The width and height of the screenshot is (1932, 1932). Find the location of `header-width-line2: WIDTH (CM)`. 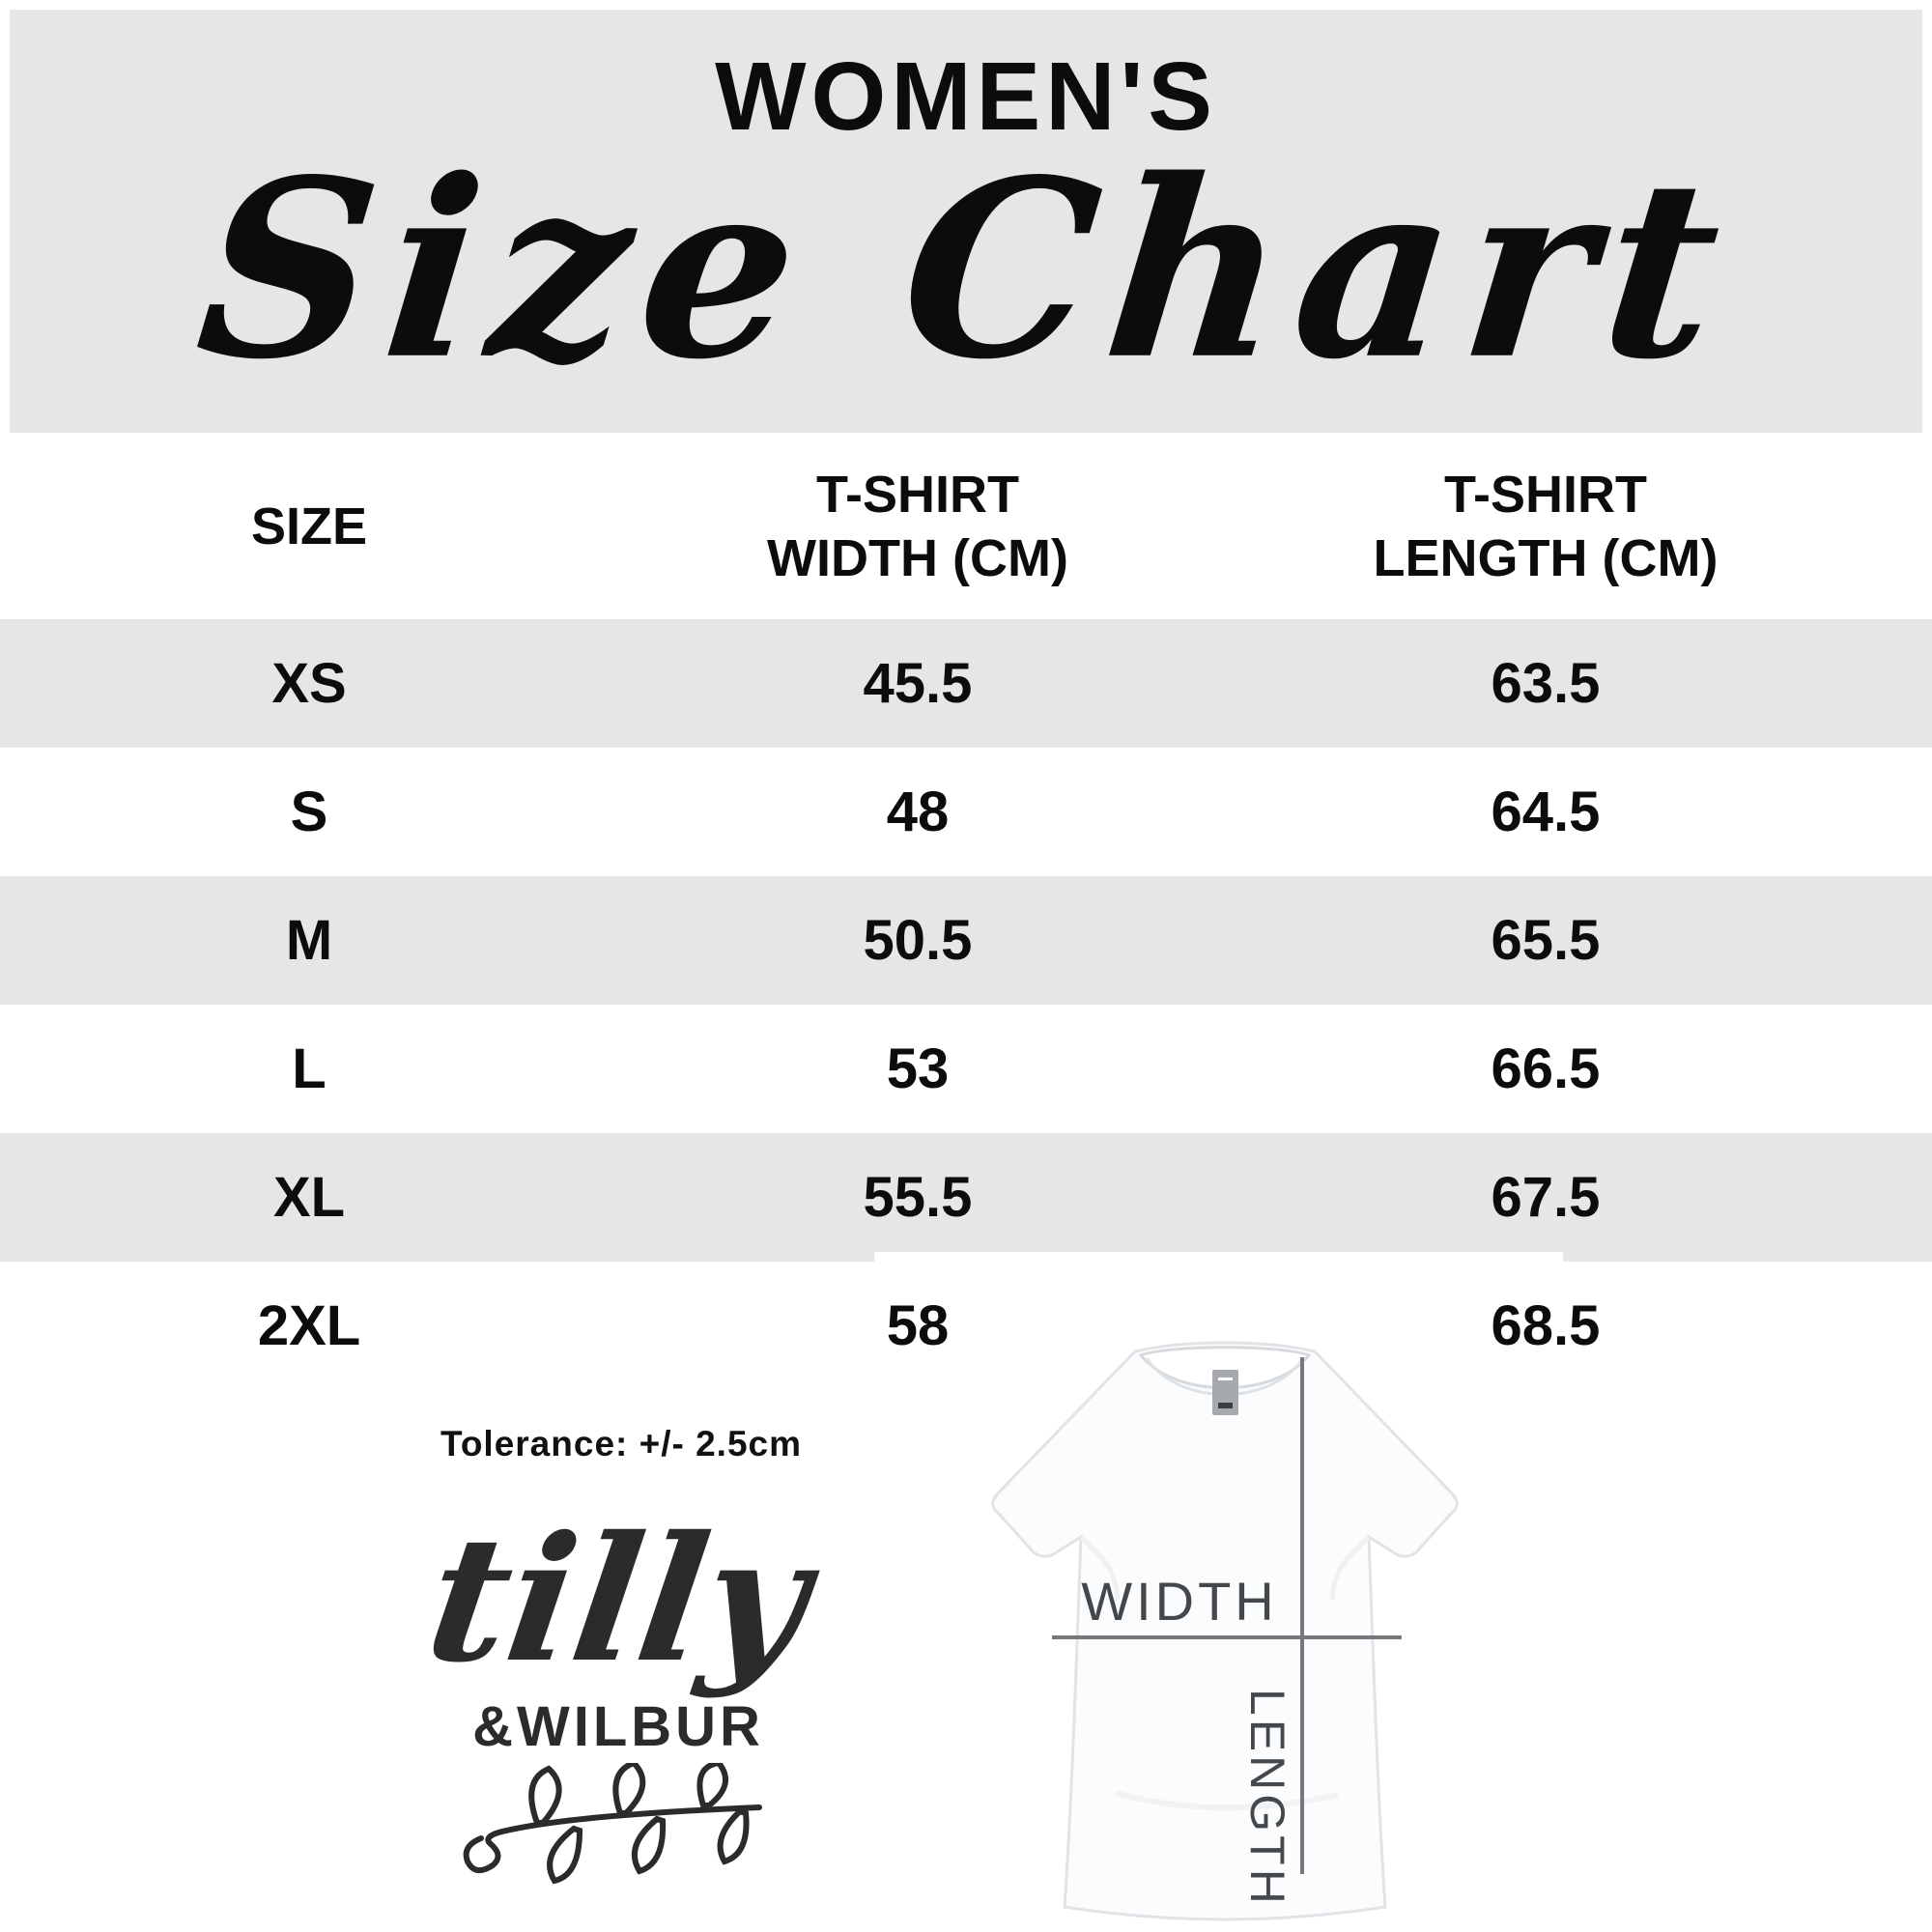

header-width-line2: WIDTH (CM) is located at coordinates (917, 557).